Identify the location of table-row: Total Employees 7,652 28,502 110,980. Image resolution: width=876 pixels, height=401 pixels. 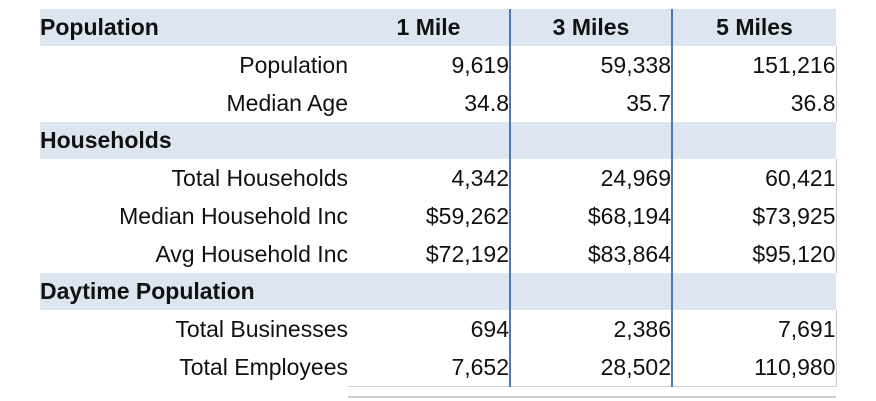
(438, 367).